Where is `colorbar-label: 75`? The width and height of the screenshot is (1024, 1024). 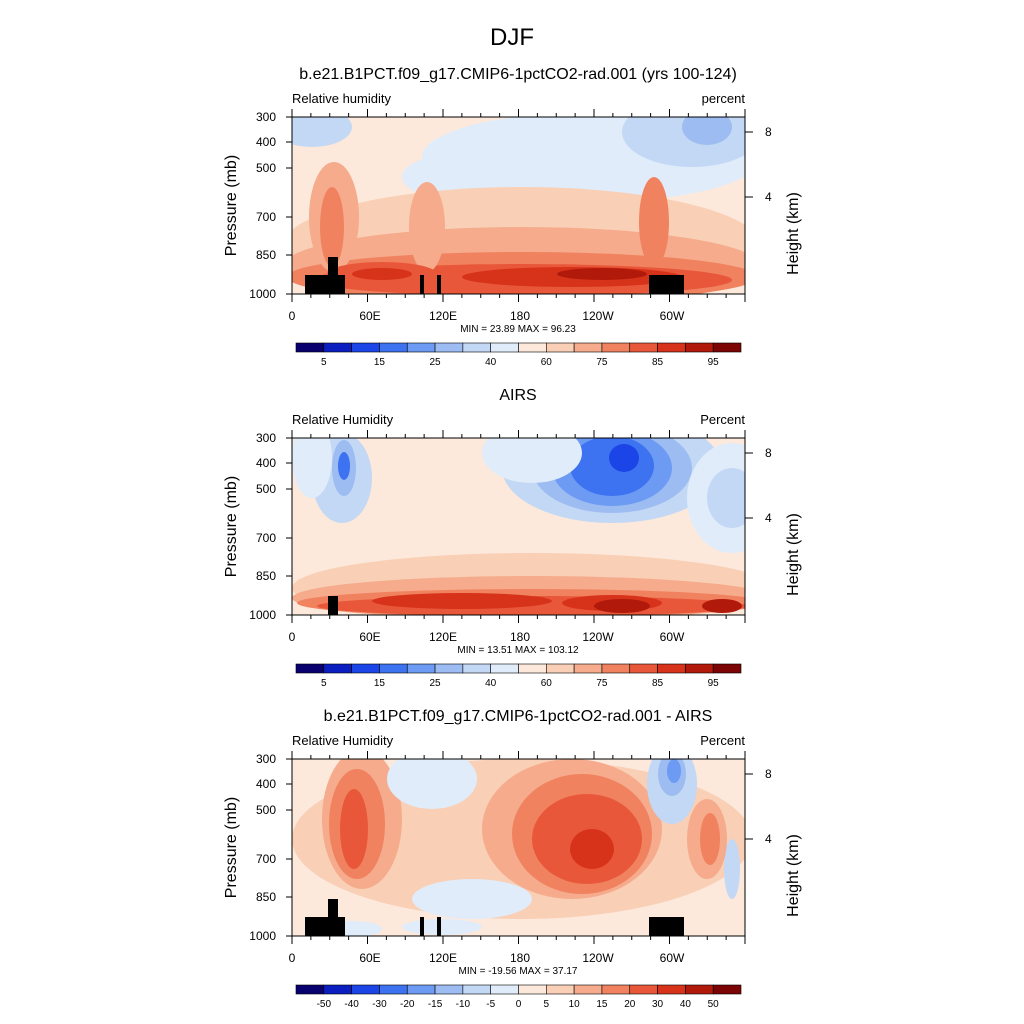
colorbar-label: 75 is located at coordinates (602, 683).